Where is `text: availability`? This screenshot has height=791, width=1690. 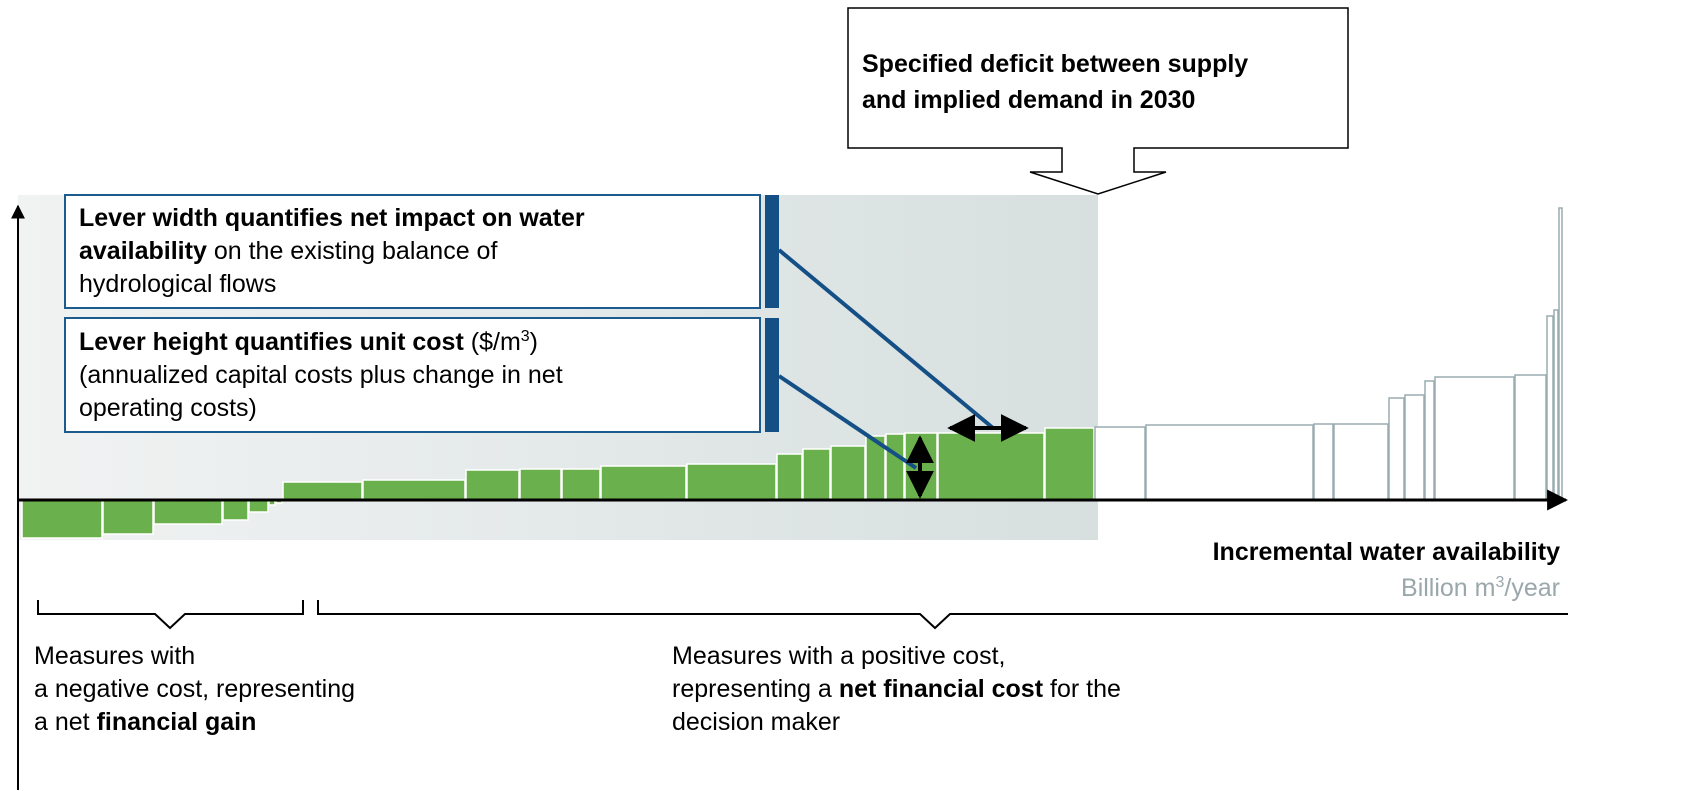
text: availability is located at coordinates (143, 251).